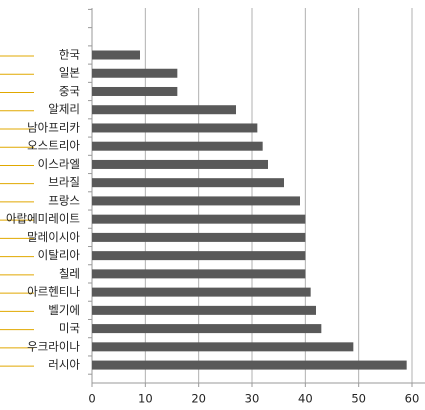 This screenshot has width=425, height=410. I want to click on x-tick-label: 60, so click(412, 399).